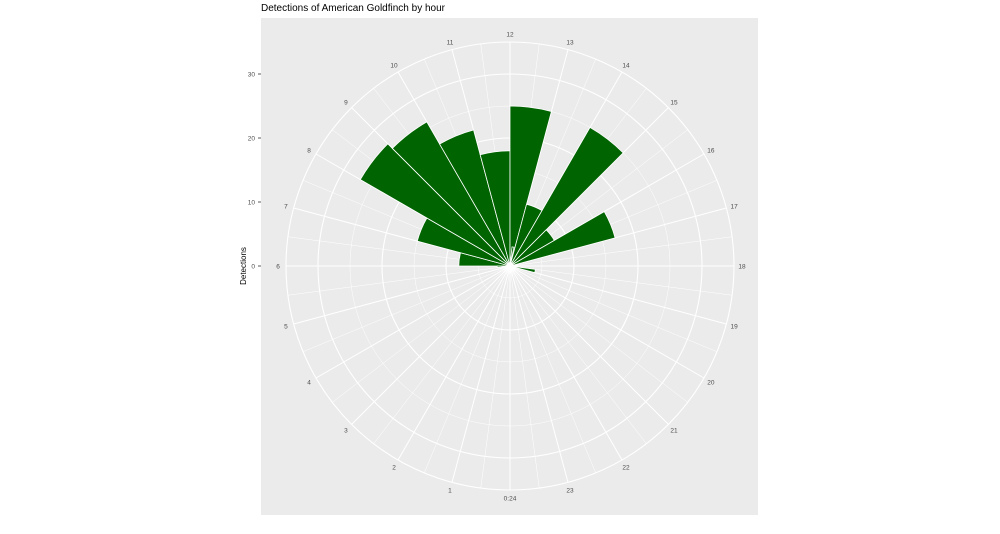 Image resolution: width=1000 pixels, height=534 pixels. Describe the element at coordinates (570, 491) in the screenshot. I see `x-tick-label-23: 23` at that location.